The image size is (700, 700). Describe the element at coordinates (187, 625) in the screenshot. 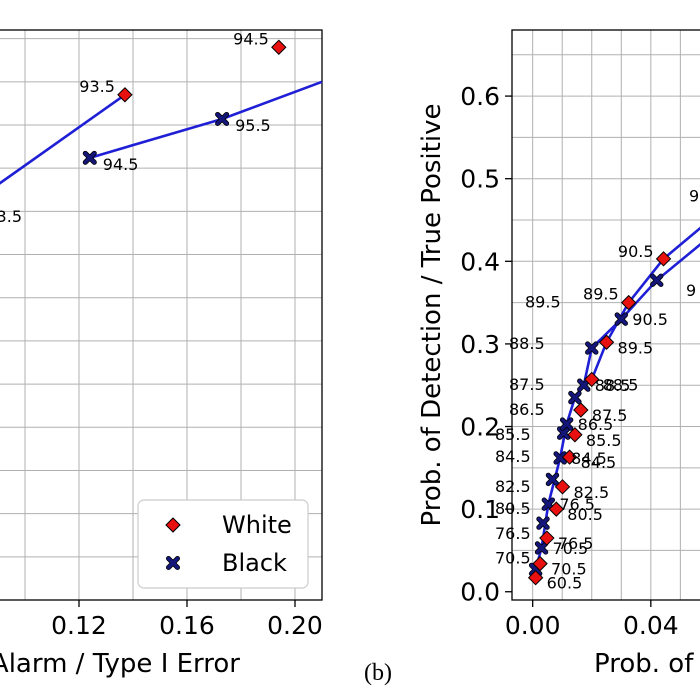

I see `x-tick-label: 0.16` at that location.